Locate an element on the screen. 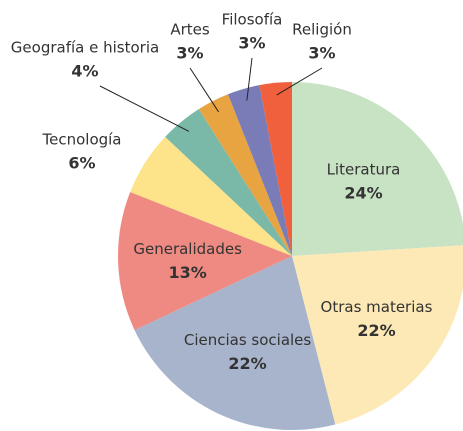  slice-label: Geografía e historia is located at coordinates (85, 48).